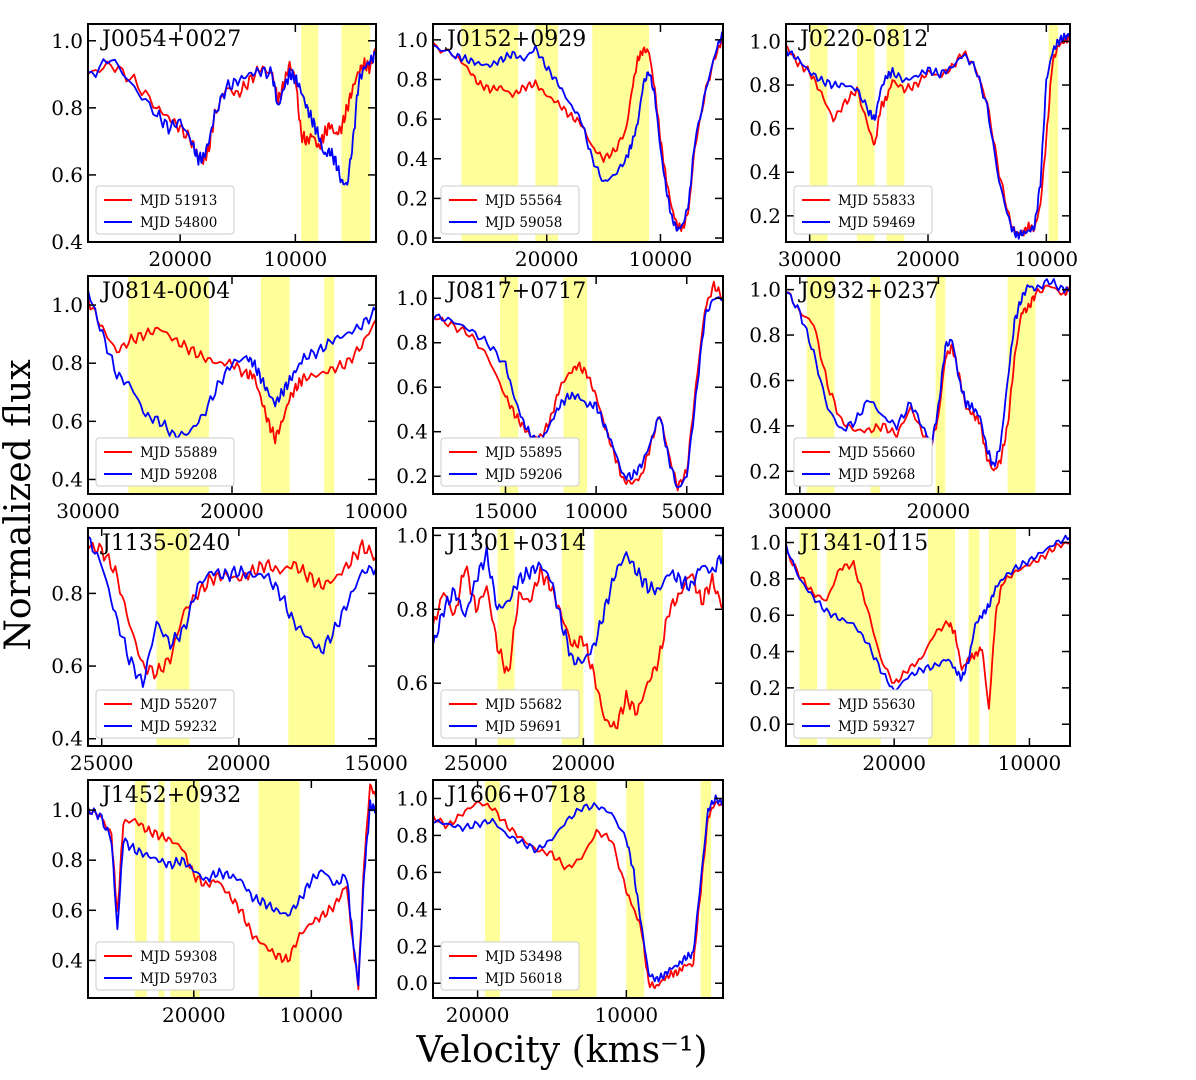  Describe the element at coordinates (523, 223) in the screenshot. I see `legend-label: MJD 59058` at that location.